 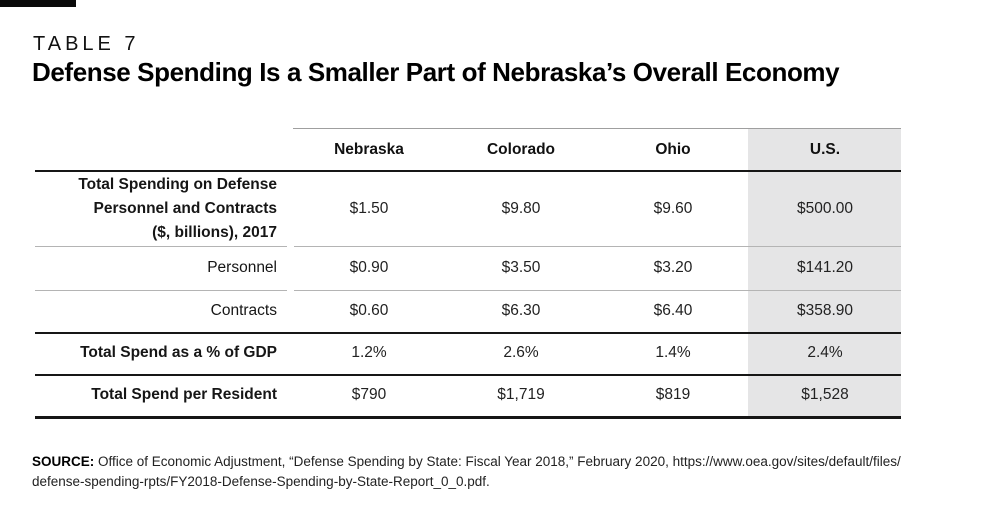 What do you see at coordinates (468, 311) in the screenshot?
I see `table-row: Contracts $0.60 $6.30 $6.40 $358.90` at bounding box center [468, 311].